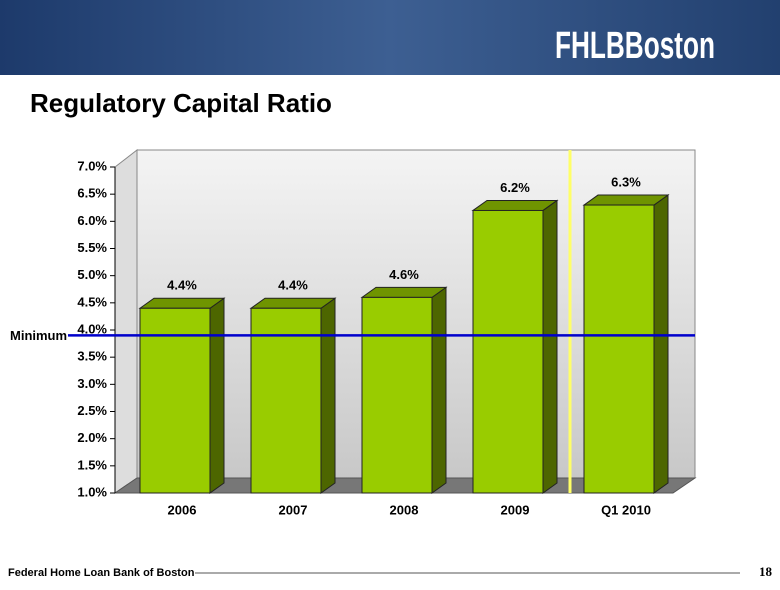 The height and width of the screenshot is (590, 780). I want to click on reference-label: Minimum, so click(38, 335).